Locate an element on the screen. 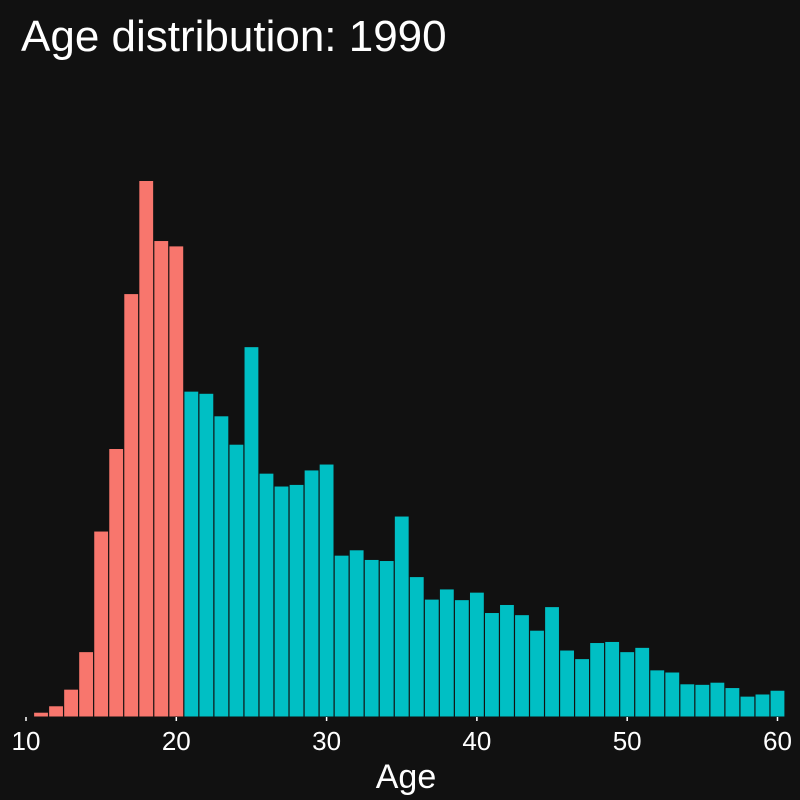  x-tick-label-10: 10 is located at coordinates (26, 741).